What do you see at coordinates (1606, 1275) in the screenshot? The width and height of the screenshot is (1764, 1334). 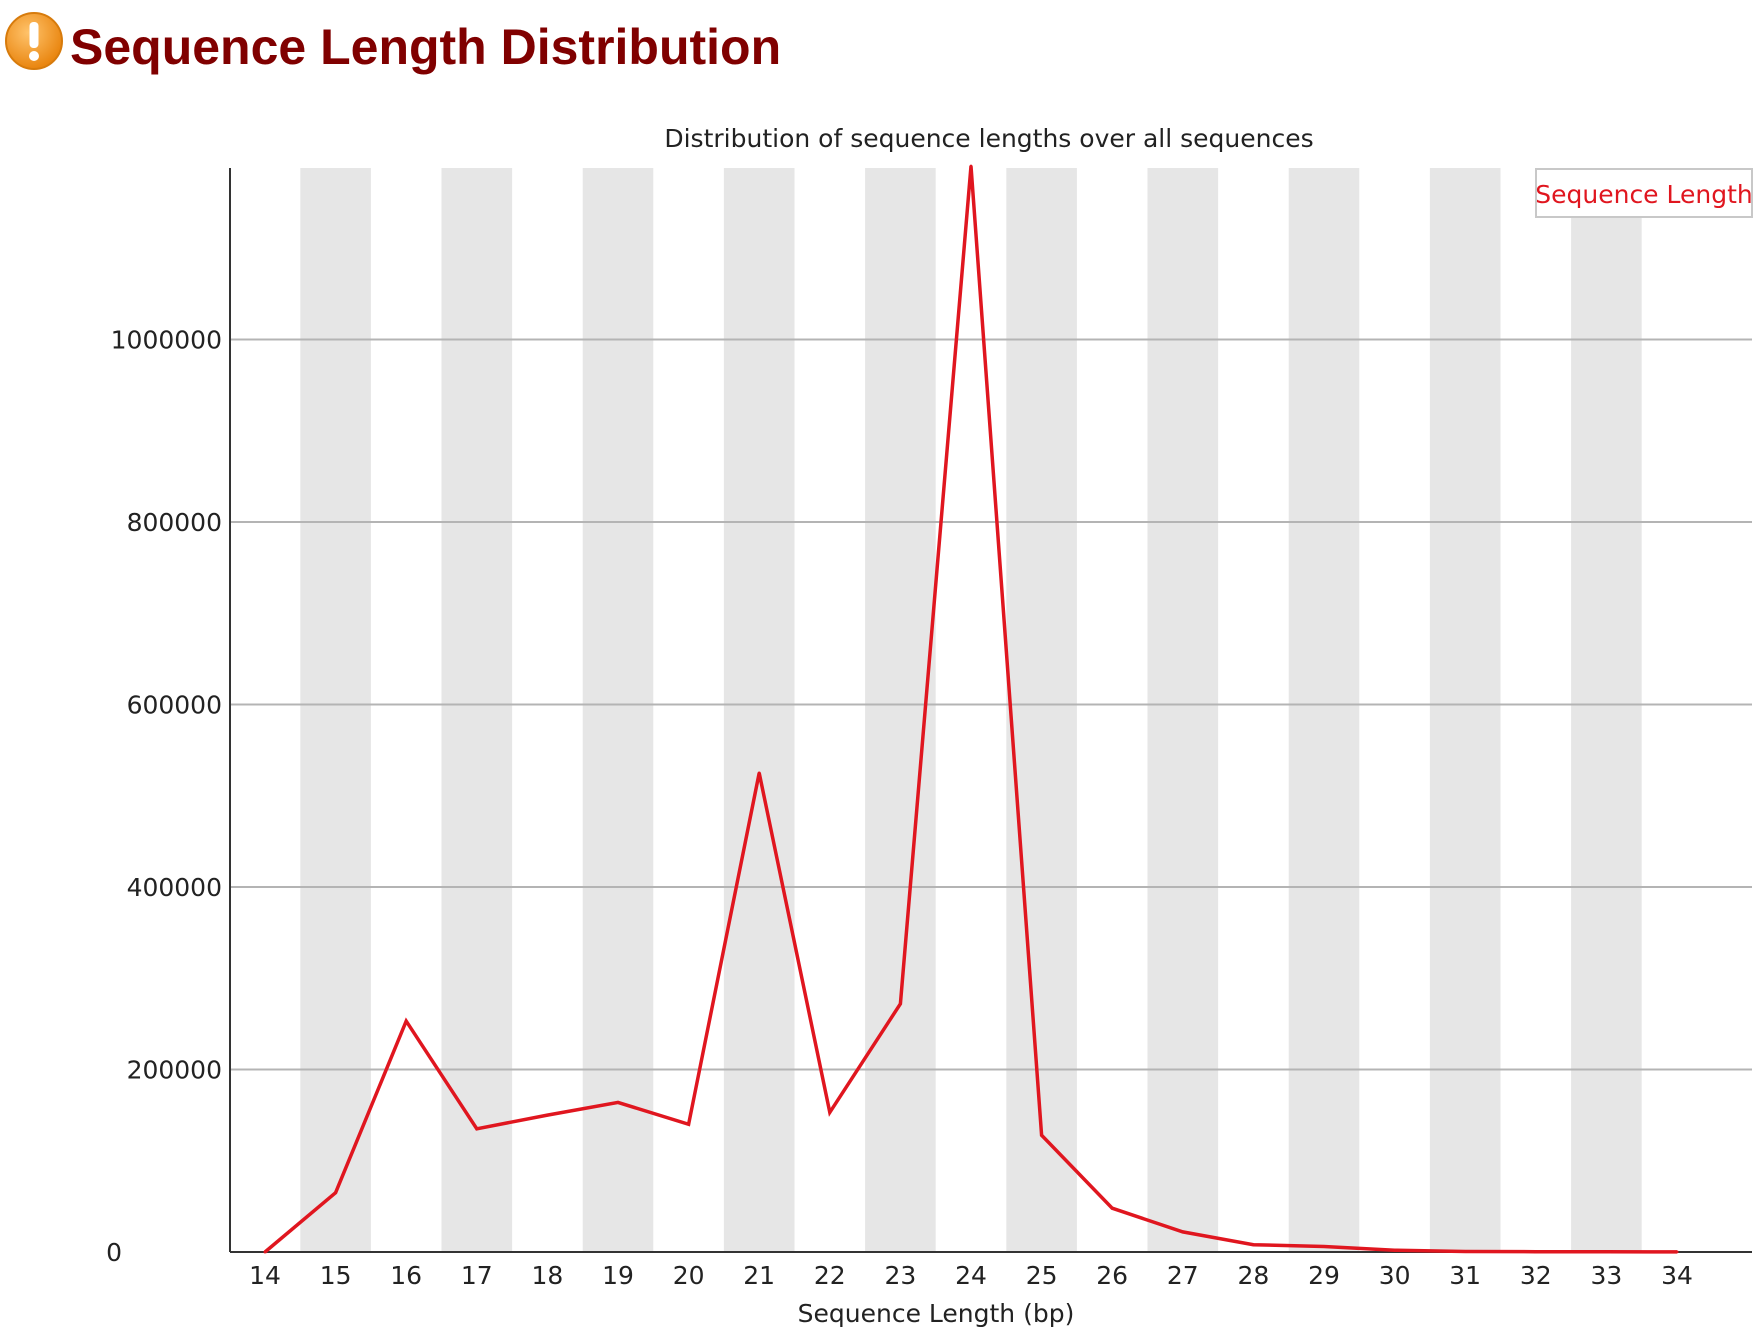 I see `x-tick-label-33: 33` at bounding box center [1606, 1275].